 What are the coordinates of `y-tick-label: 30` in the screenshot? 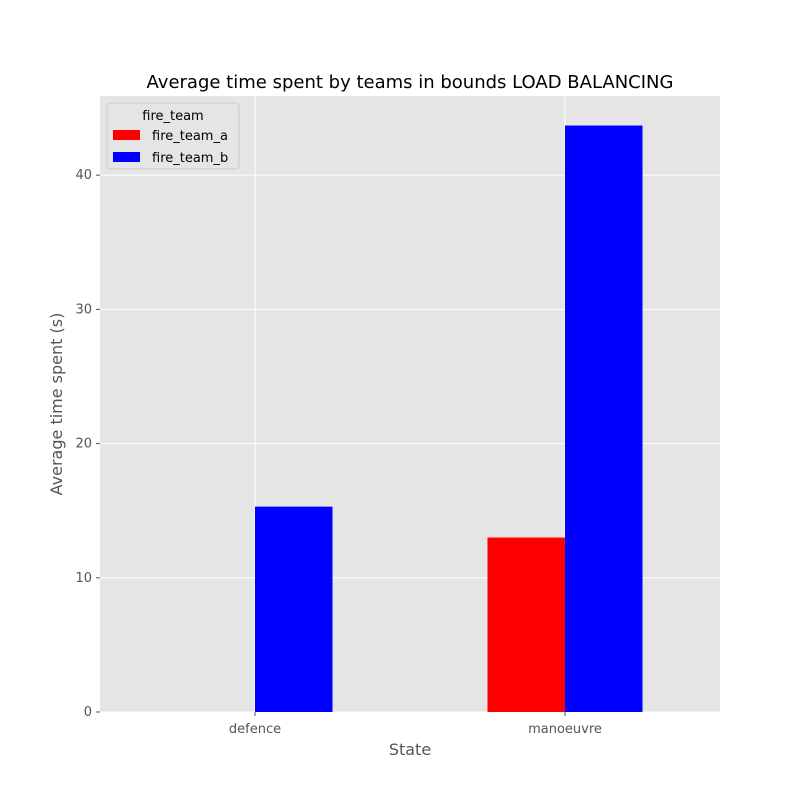 It's located at (83, 309).